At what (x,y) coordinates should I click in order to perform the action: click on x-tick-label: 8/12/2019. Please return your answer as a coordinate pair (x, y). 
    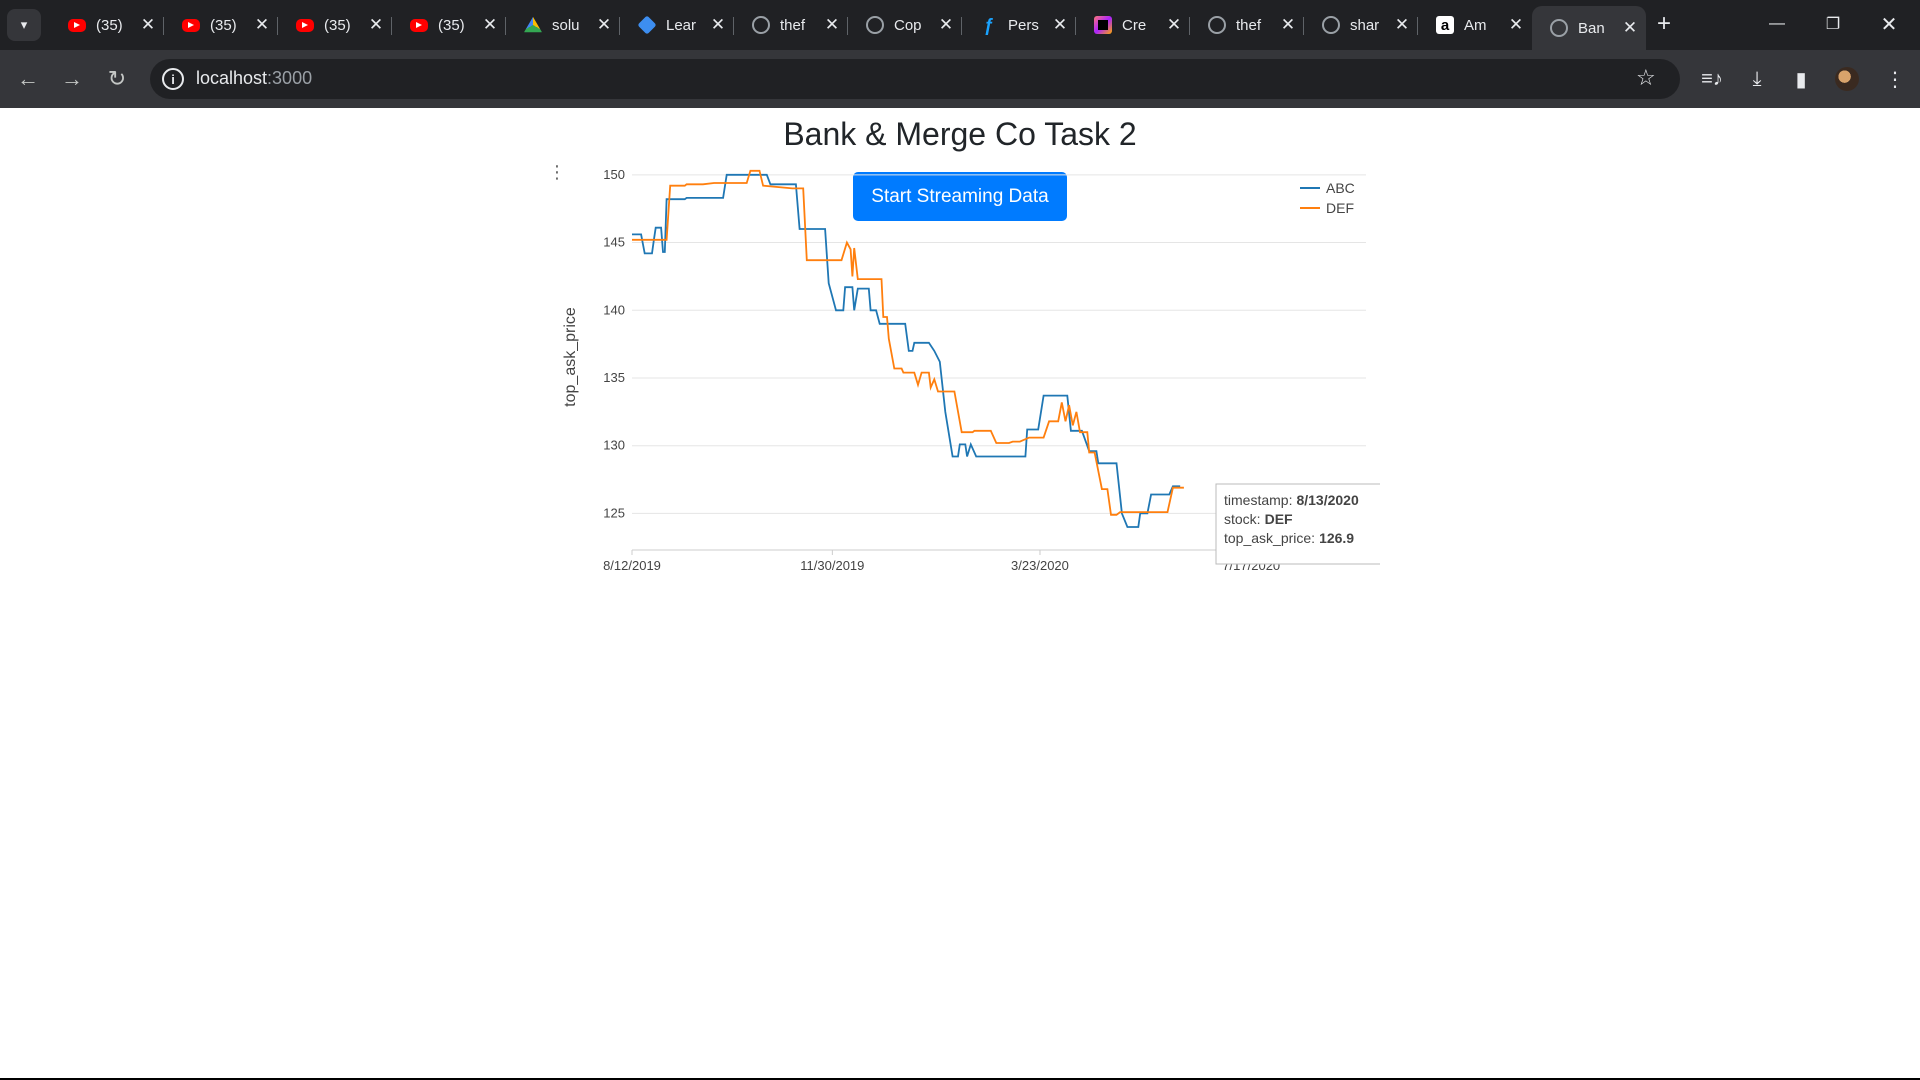
    Looking at the image, I should click on (632, 565).